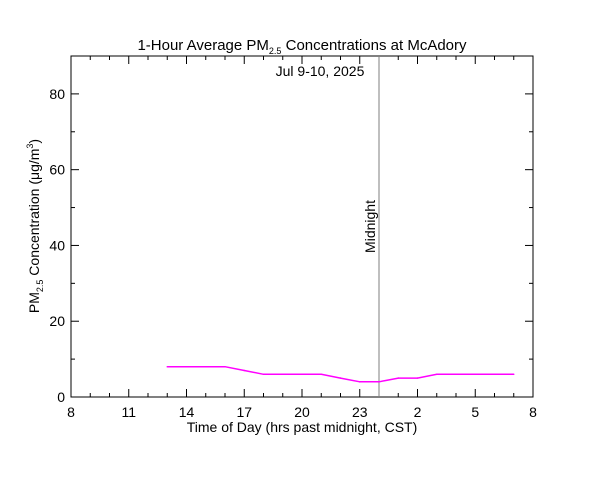  What do you see at coordinates (360, 412) in the screenshot?
I see `x-tick-label: 23` at bounding box center [360, 412].